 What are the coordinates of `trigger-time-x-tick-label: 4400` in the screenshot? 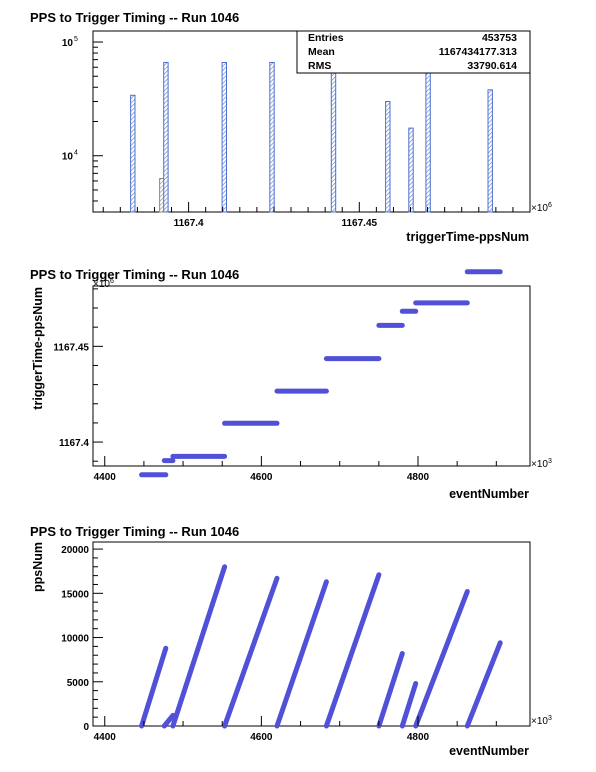 It's located at (105, 477).